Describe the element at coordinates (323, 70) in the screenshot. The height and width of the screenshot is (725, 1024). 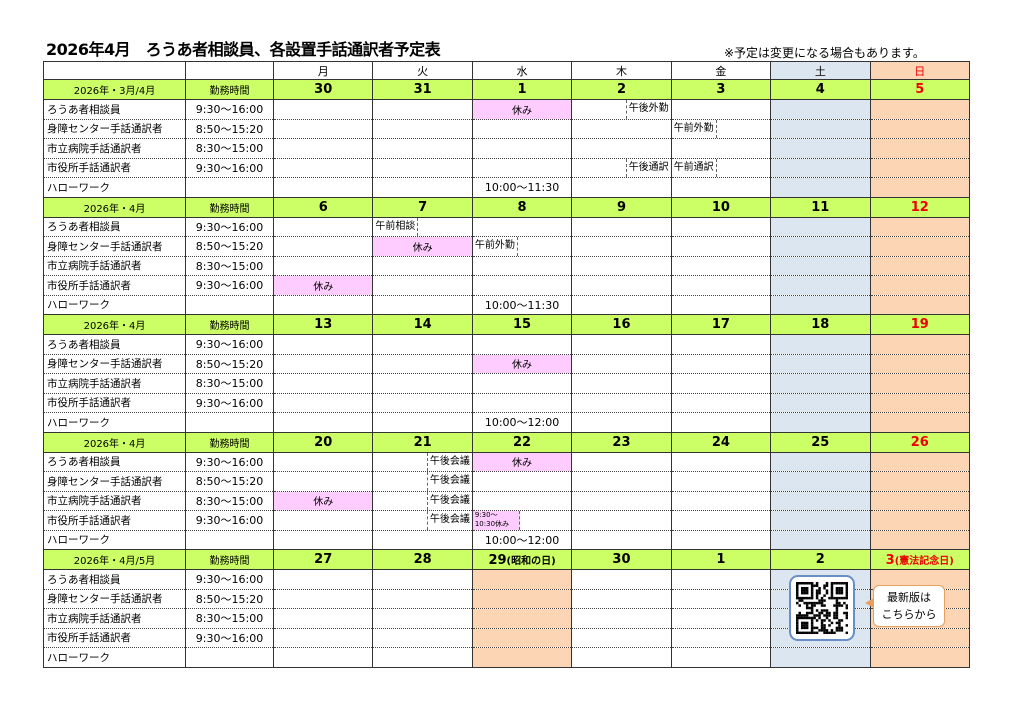
I see `weekday-header: 月` at that location.